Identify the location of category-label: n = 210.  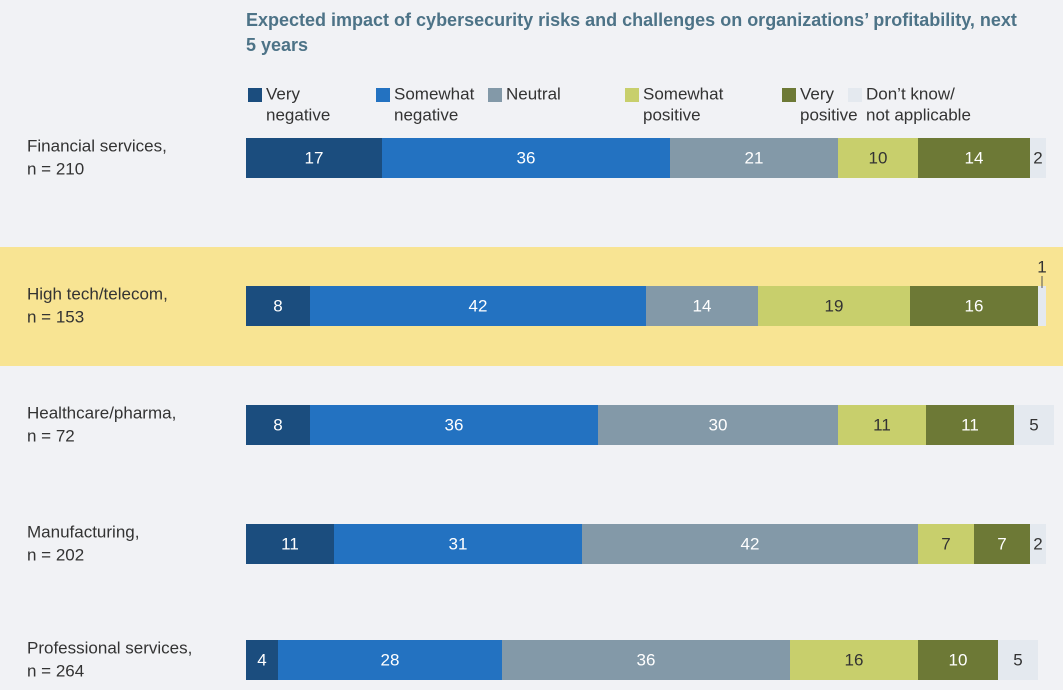
(55, 168).